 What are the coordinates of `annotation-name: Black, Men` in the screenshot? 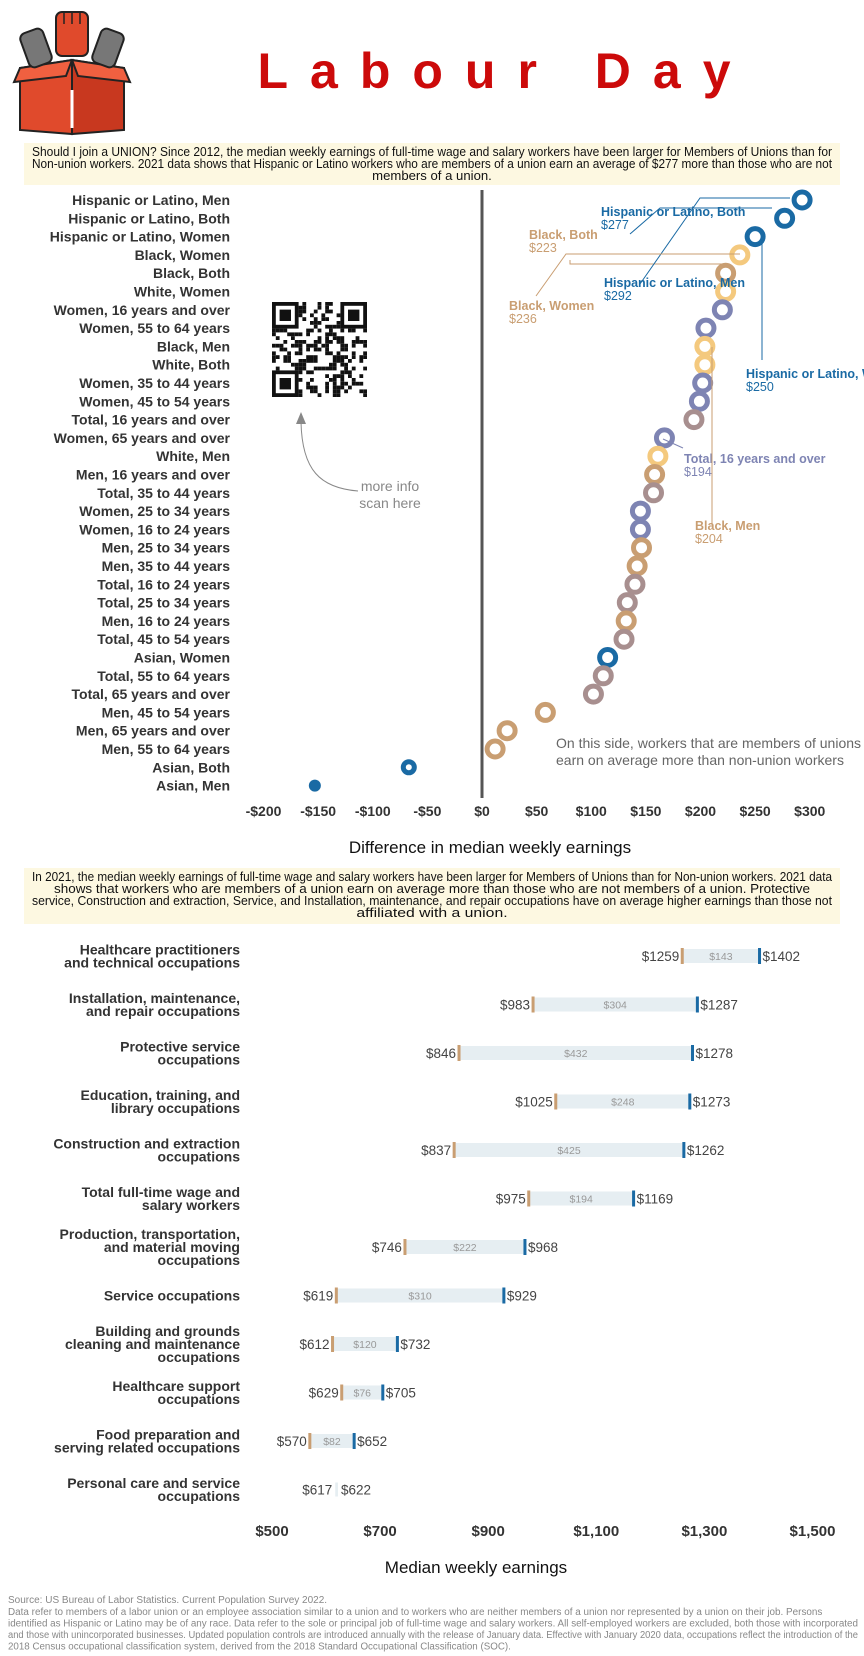 It's located at (727, 526).